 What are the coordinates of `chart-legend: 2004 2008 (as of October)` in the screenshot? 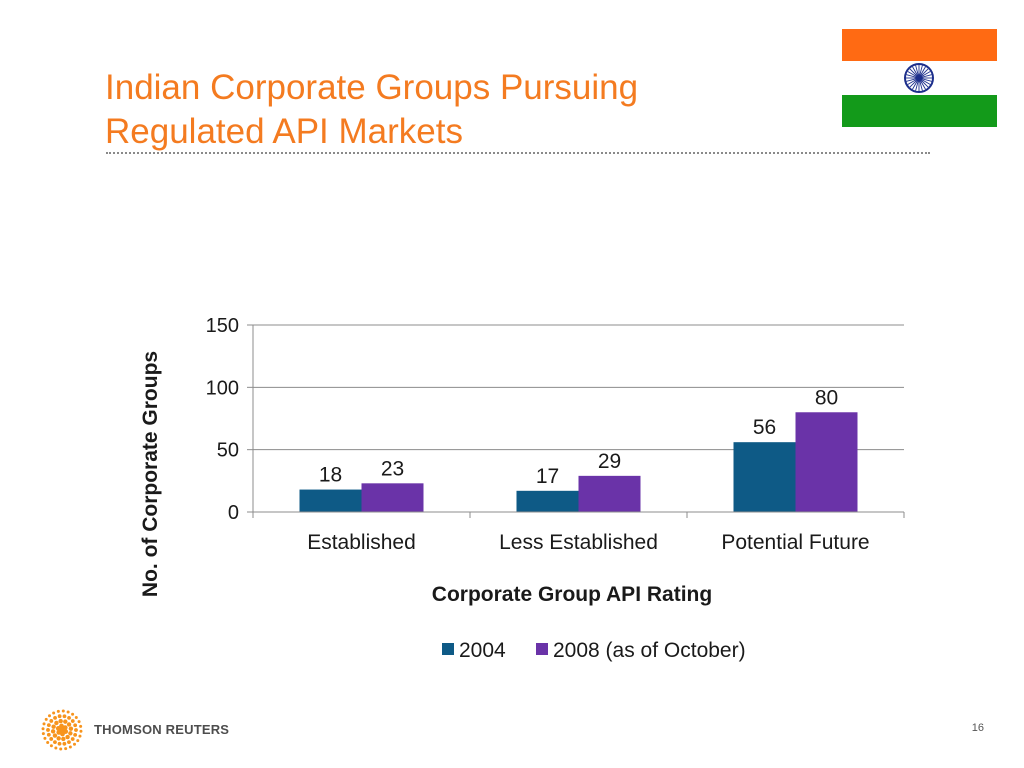 It's located at (594, 650).